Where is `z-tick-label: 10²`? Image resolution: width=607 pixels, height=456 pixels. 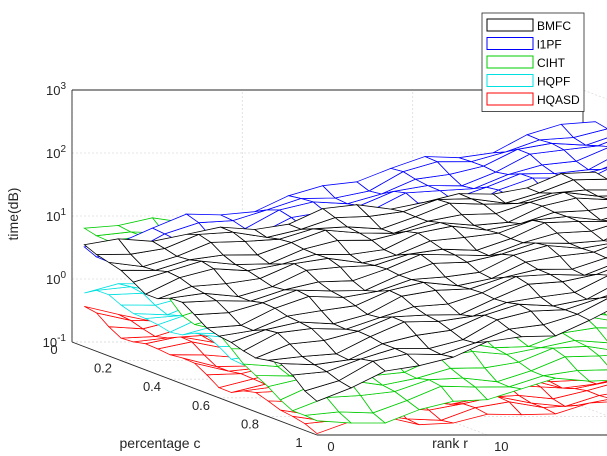 z-tick-label: 10² is located at coordinates (56, 152).